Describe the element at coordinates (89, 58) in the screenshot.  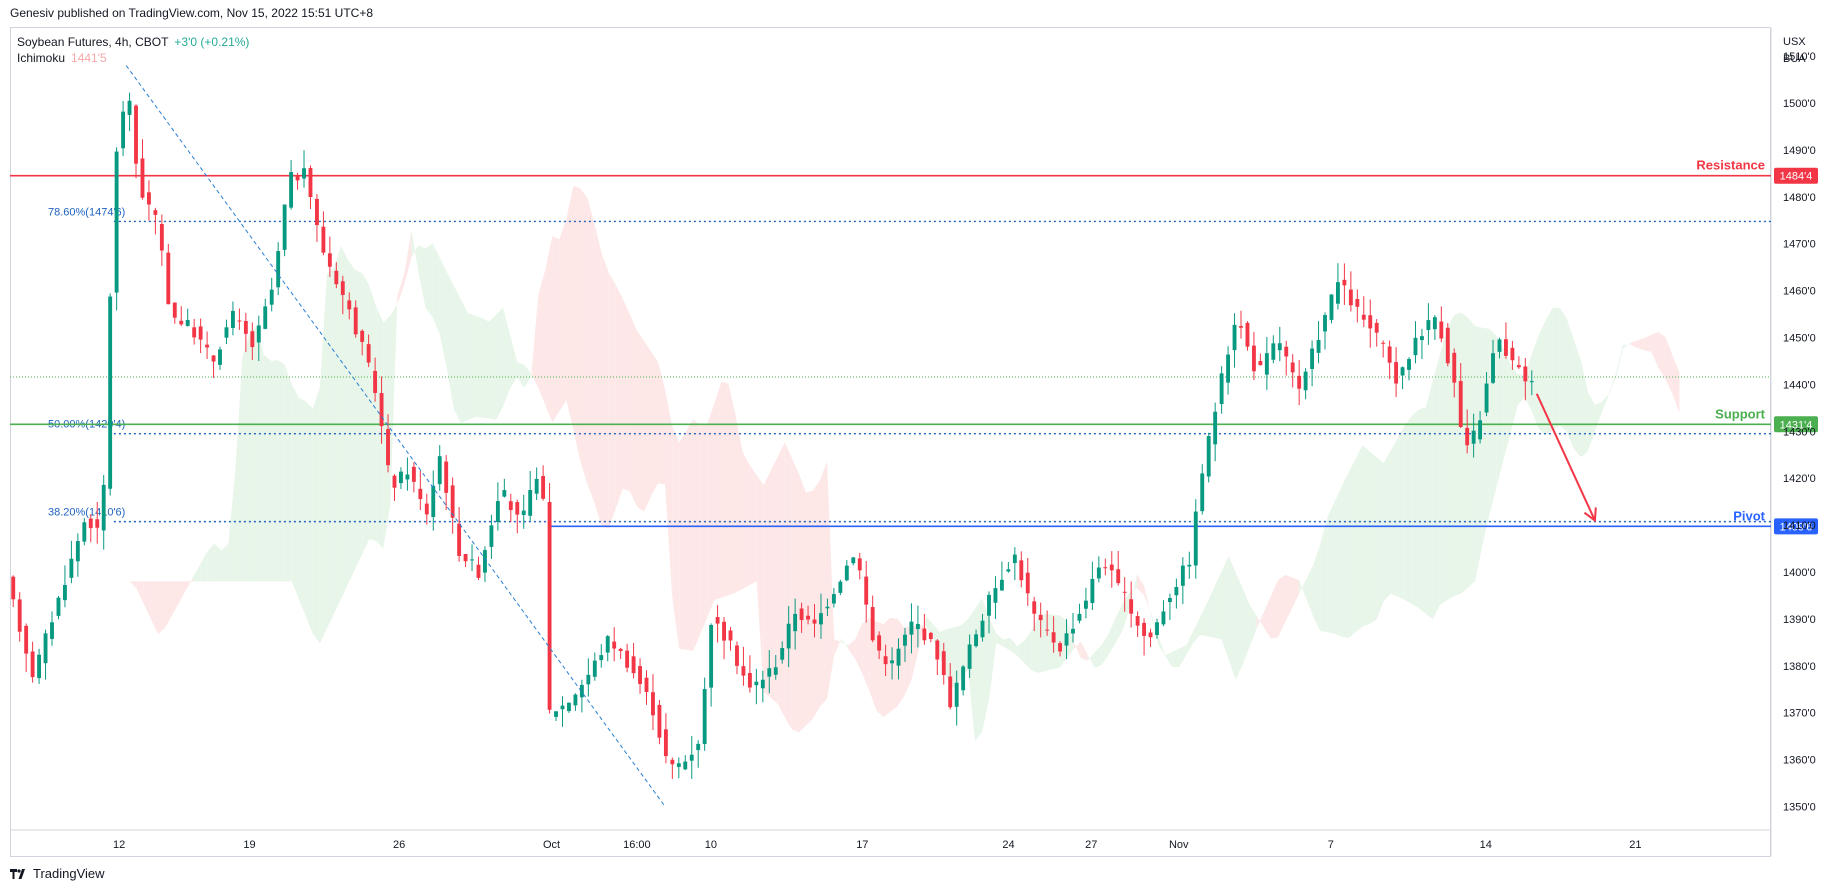
I see `legend-indicator-value: 1441'5` at that location.